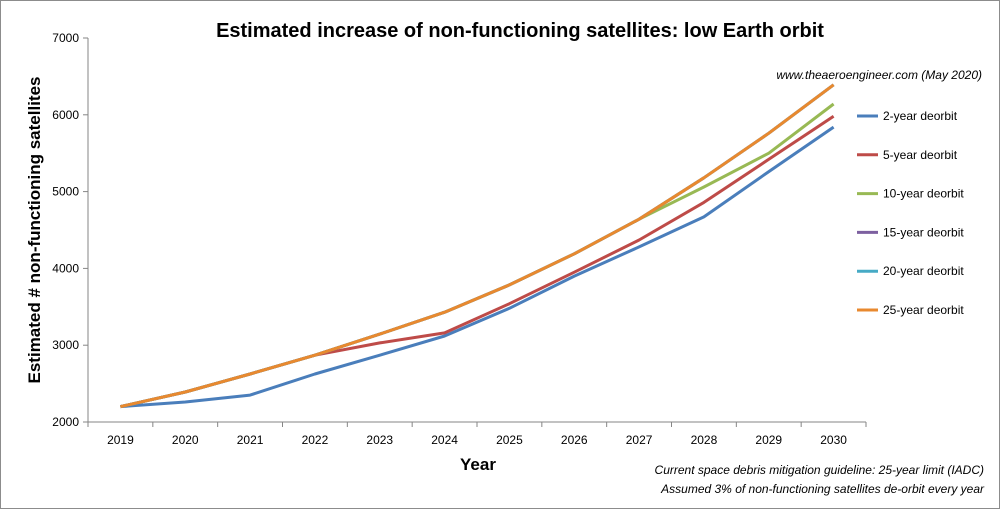  I want to click on x-tick-label: 2020, so click(185, 440).